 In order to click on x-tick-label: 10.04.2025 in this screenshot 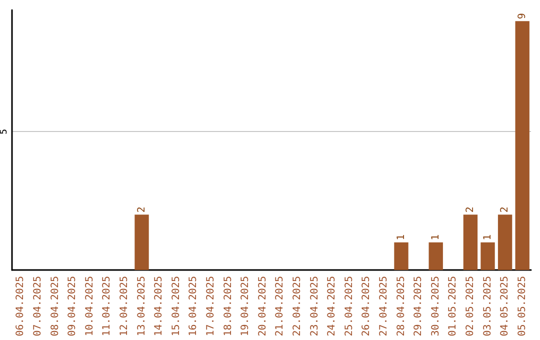, I will do `click(90, 306)`.